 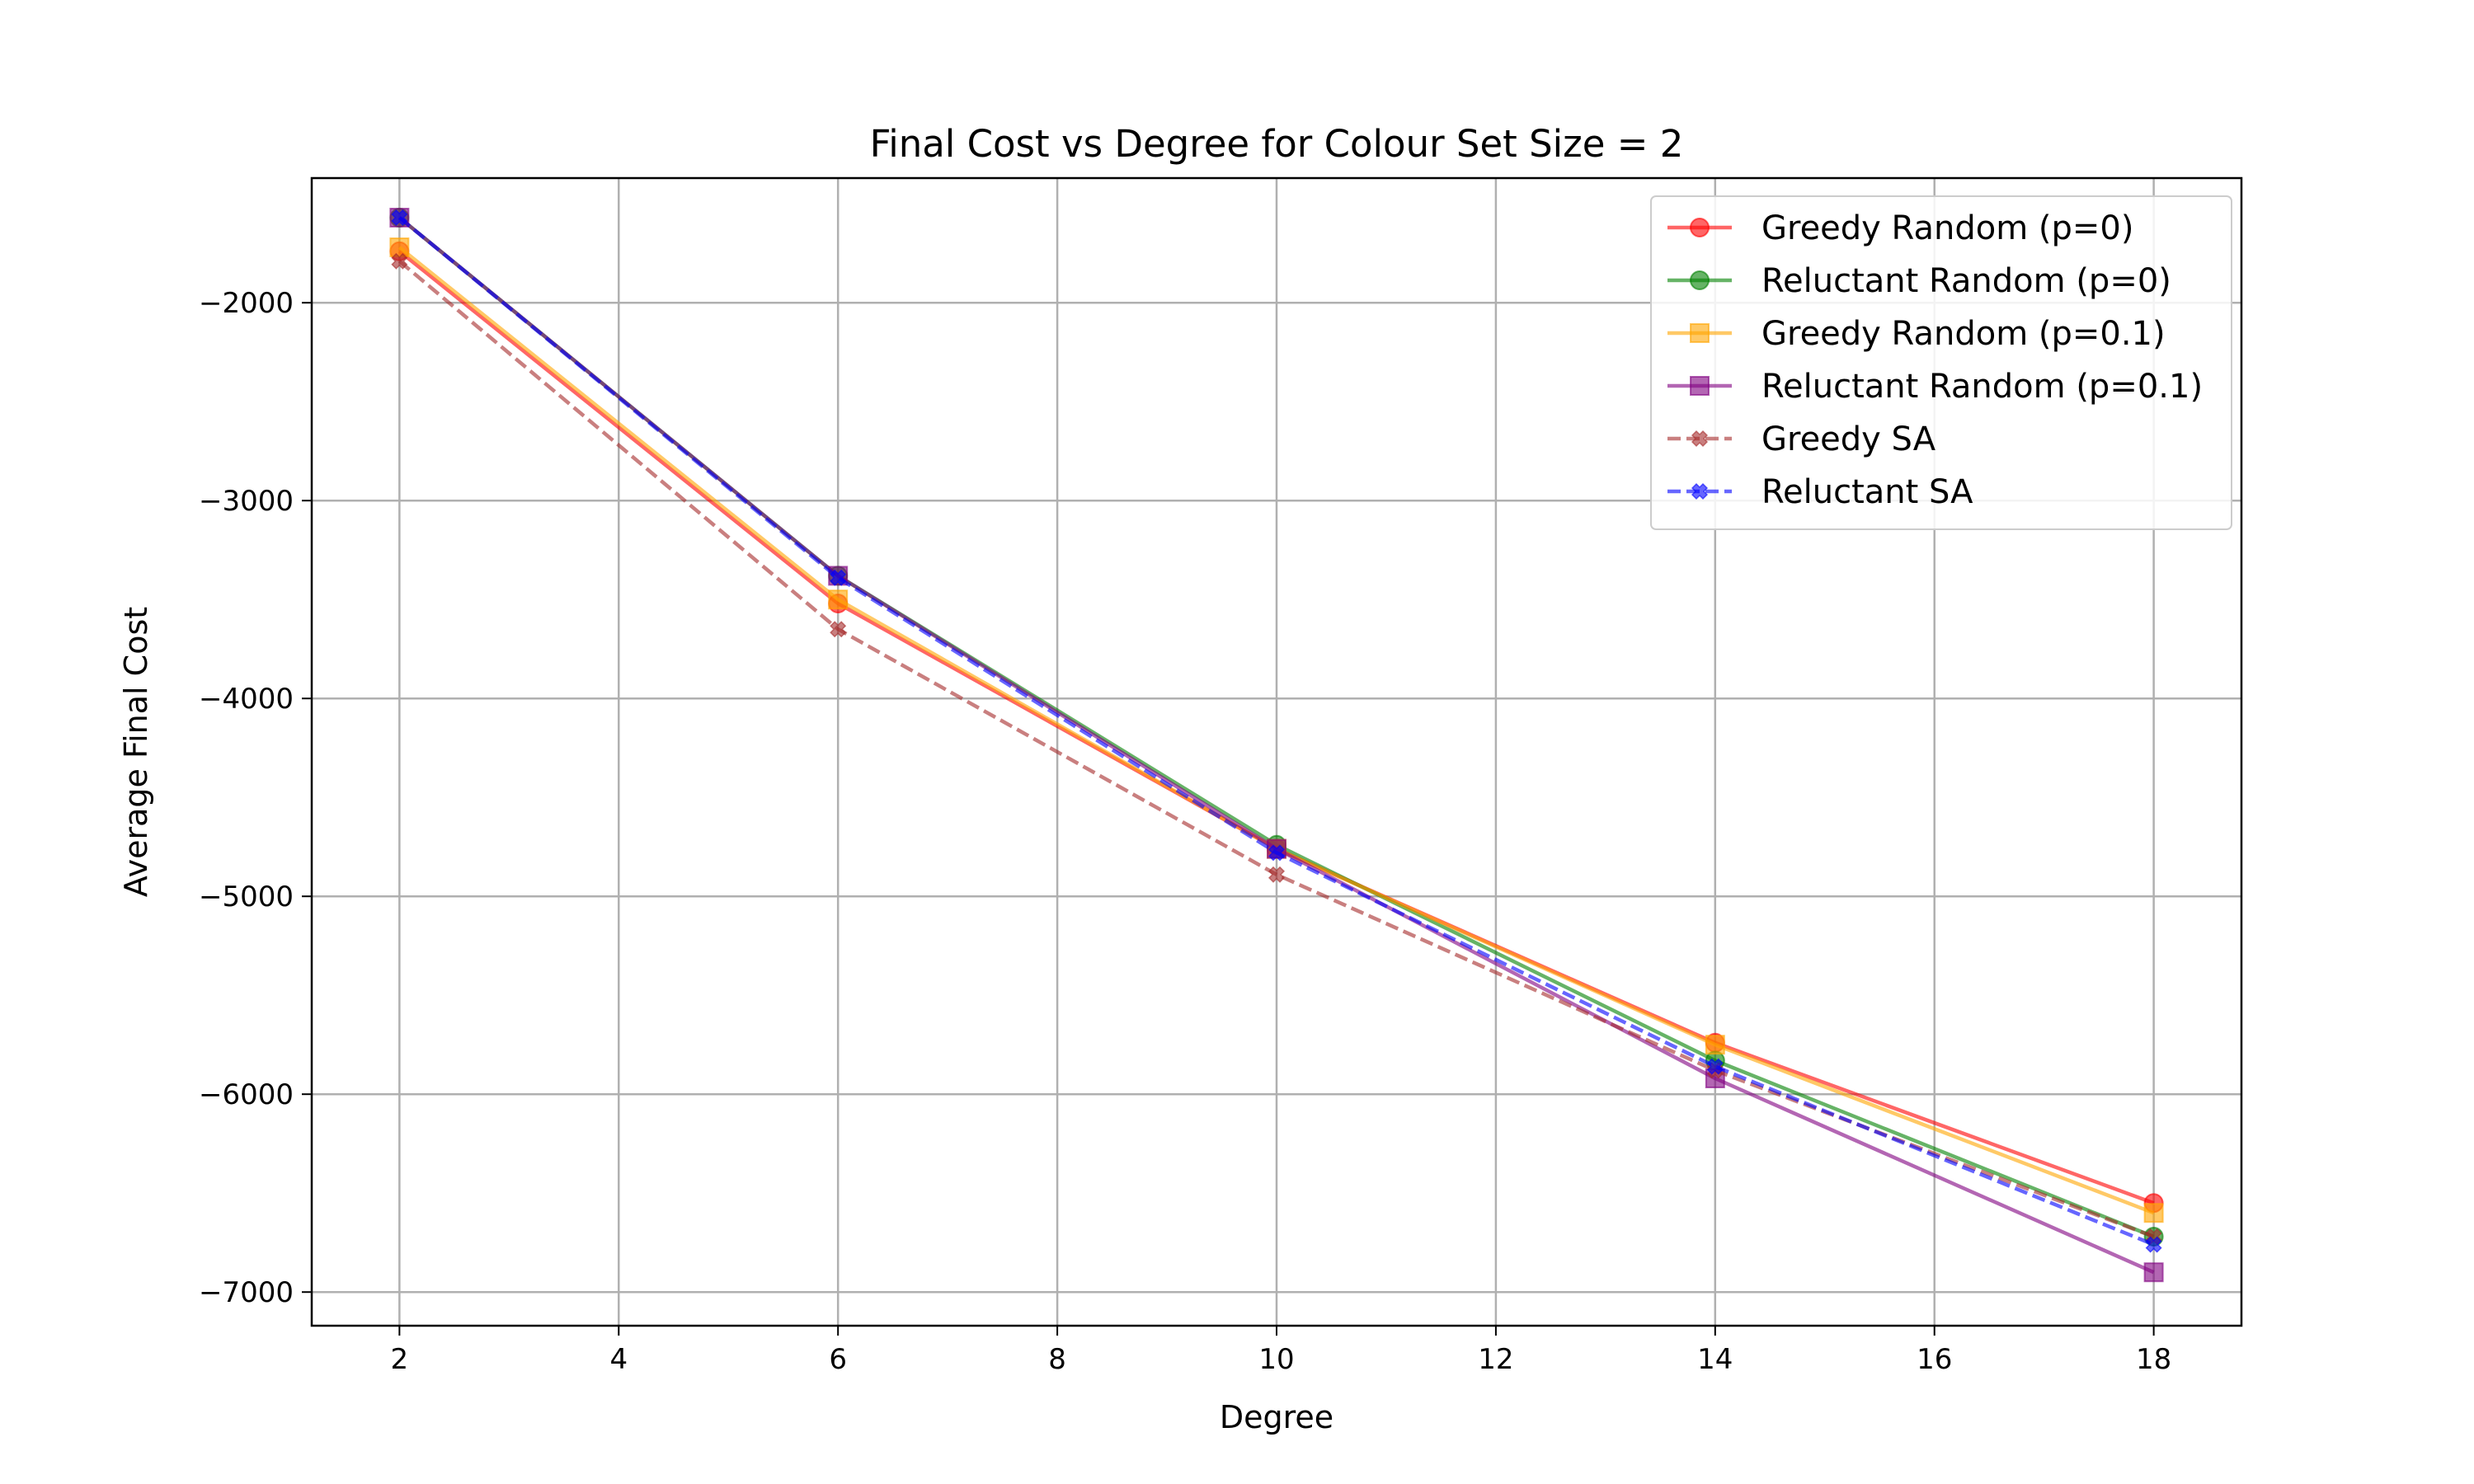 I want to click on legend-item: Reluctant Random (p=0), so click(x=1919, y=281).